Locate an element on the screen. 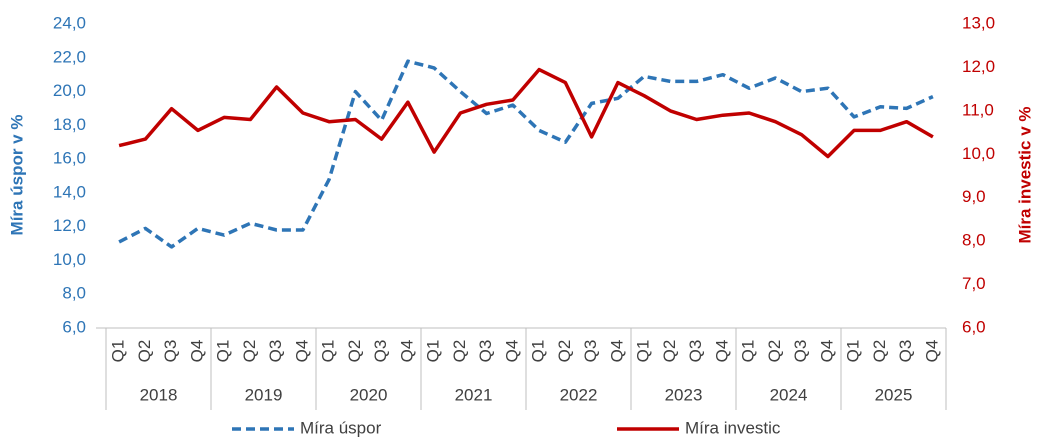 The height and width of the screenshot is (437, 1041). y2-tick-label: 8,0 is located at coordinates (974, 240).